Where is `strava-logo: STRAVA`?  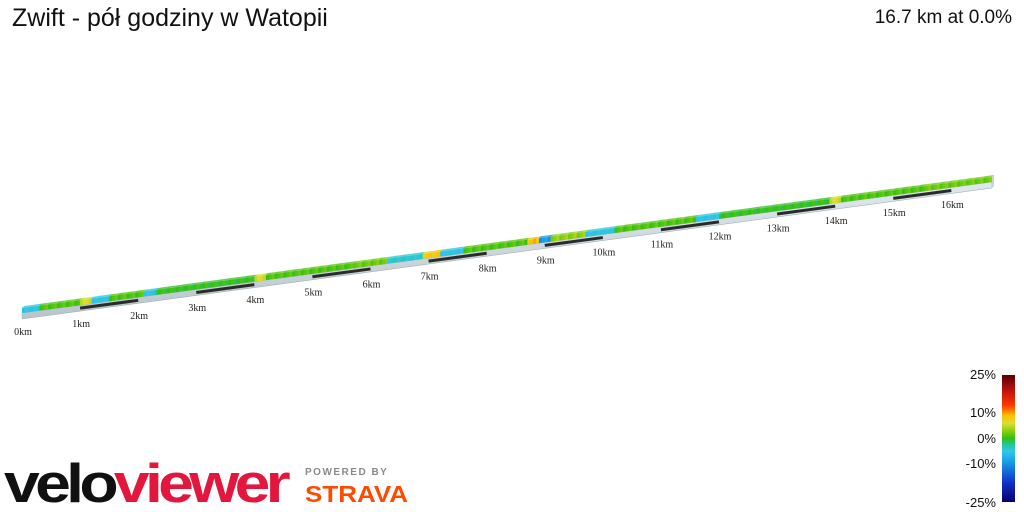
strava-logo: STRAVA is located at coordinates (360, 493).